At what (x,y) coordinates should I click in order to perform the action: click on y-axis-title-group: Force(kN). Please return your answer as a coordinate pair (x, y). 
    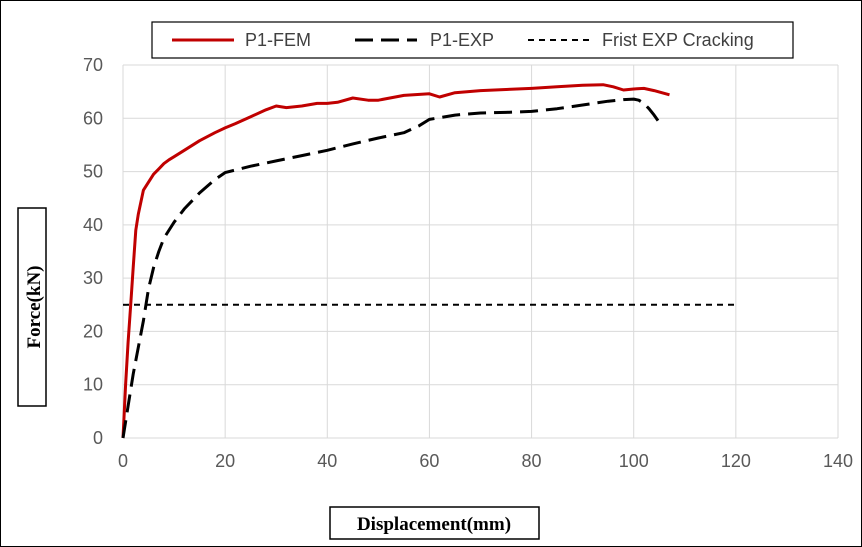
    Looking at the image, I should click on (32, 307).